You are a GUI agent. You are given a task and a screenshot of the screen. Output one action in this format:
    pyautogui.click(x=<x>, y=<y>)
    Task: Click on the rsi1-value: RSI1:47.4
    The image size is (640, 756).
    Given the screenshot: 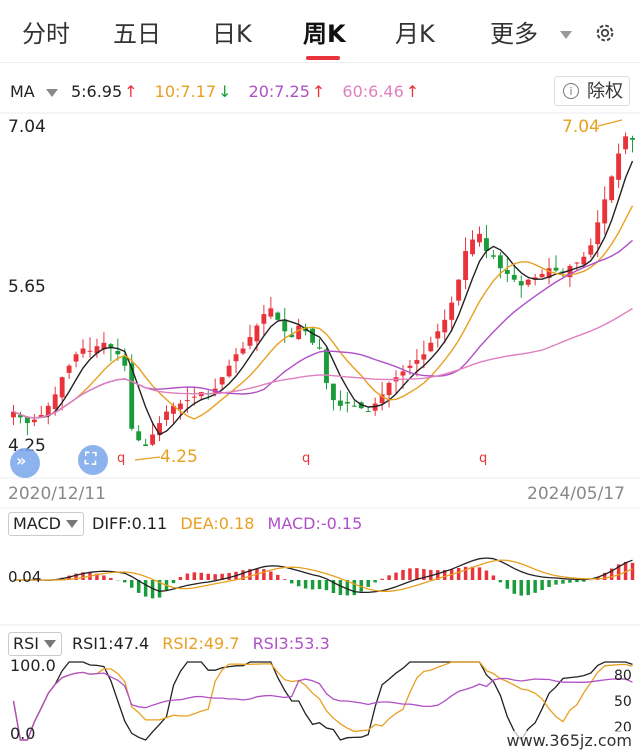 What is the action you would take?
    pyautogui.click(x=111, y=643)
    